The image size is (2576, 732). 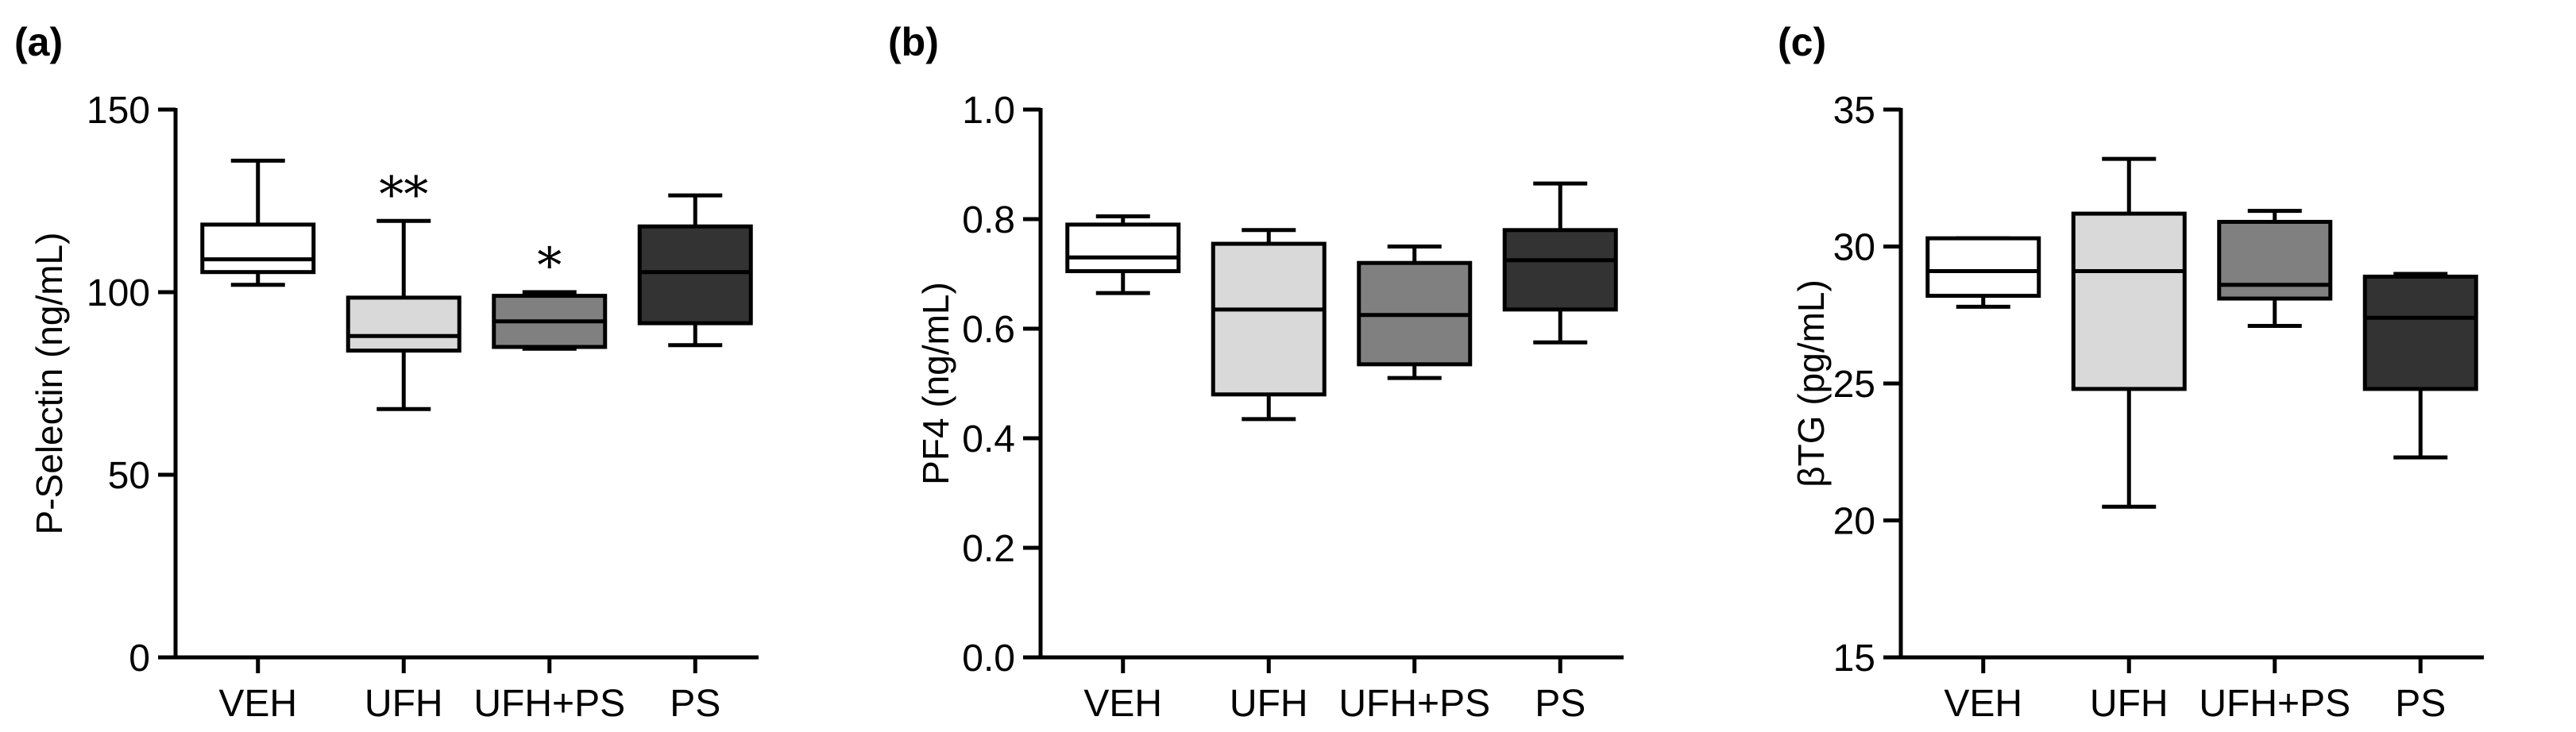 I want to click on y-axis-label: βTG (pg/mL), so click(x=1811, y=383).